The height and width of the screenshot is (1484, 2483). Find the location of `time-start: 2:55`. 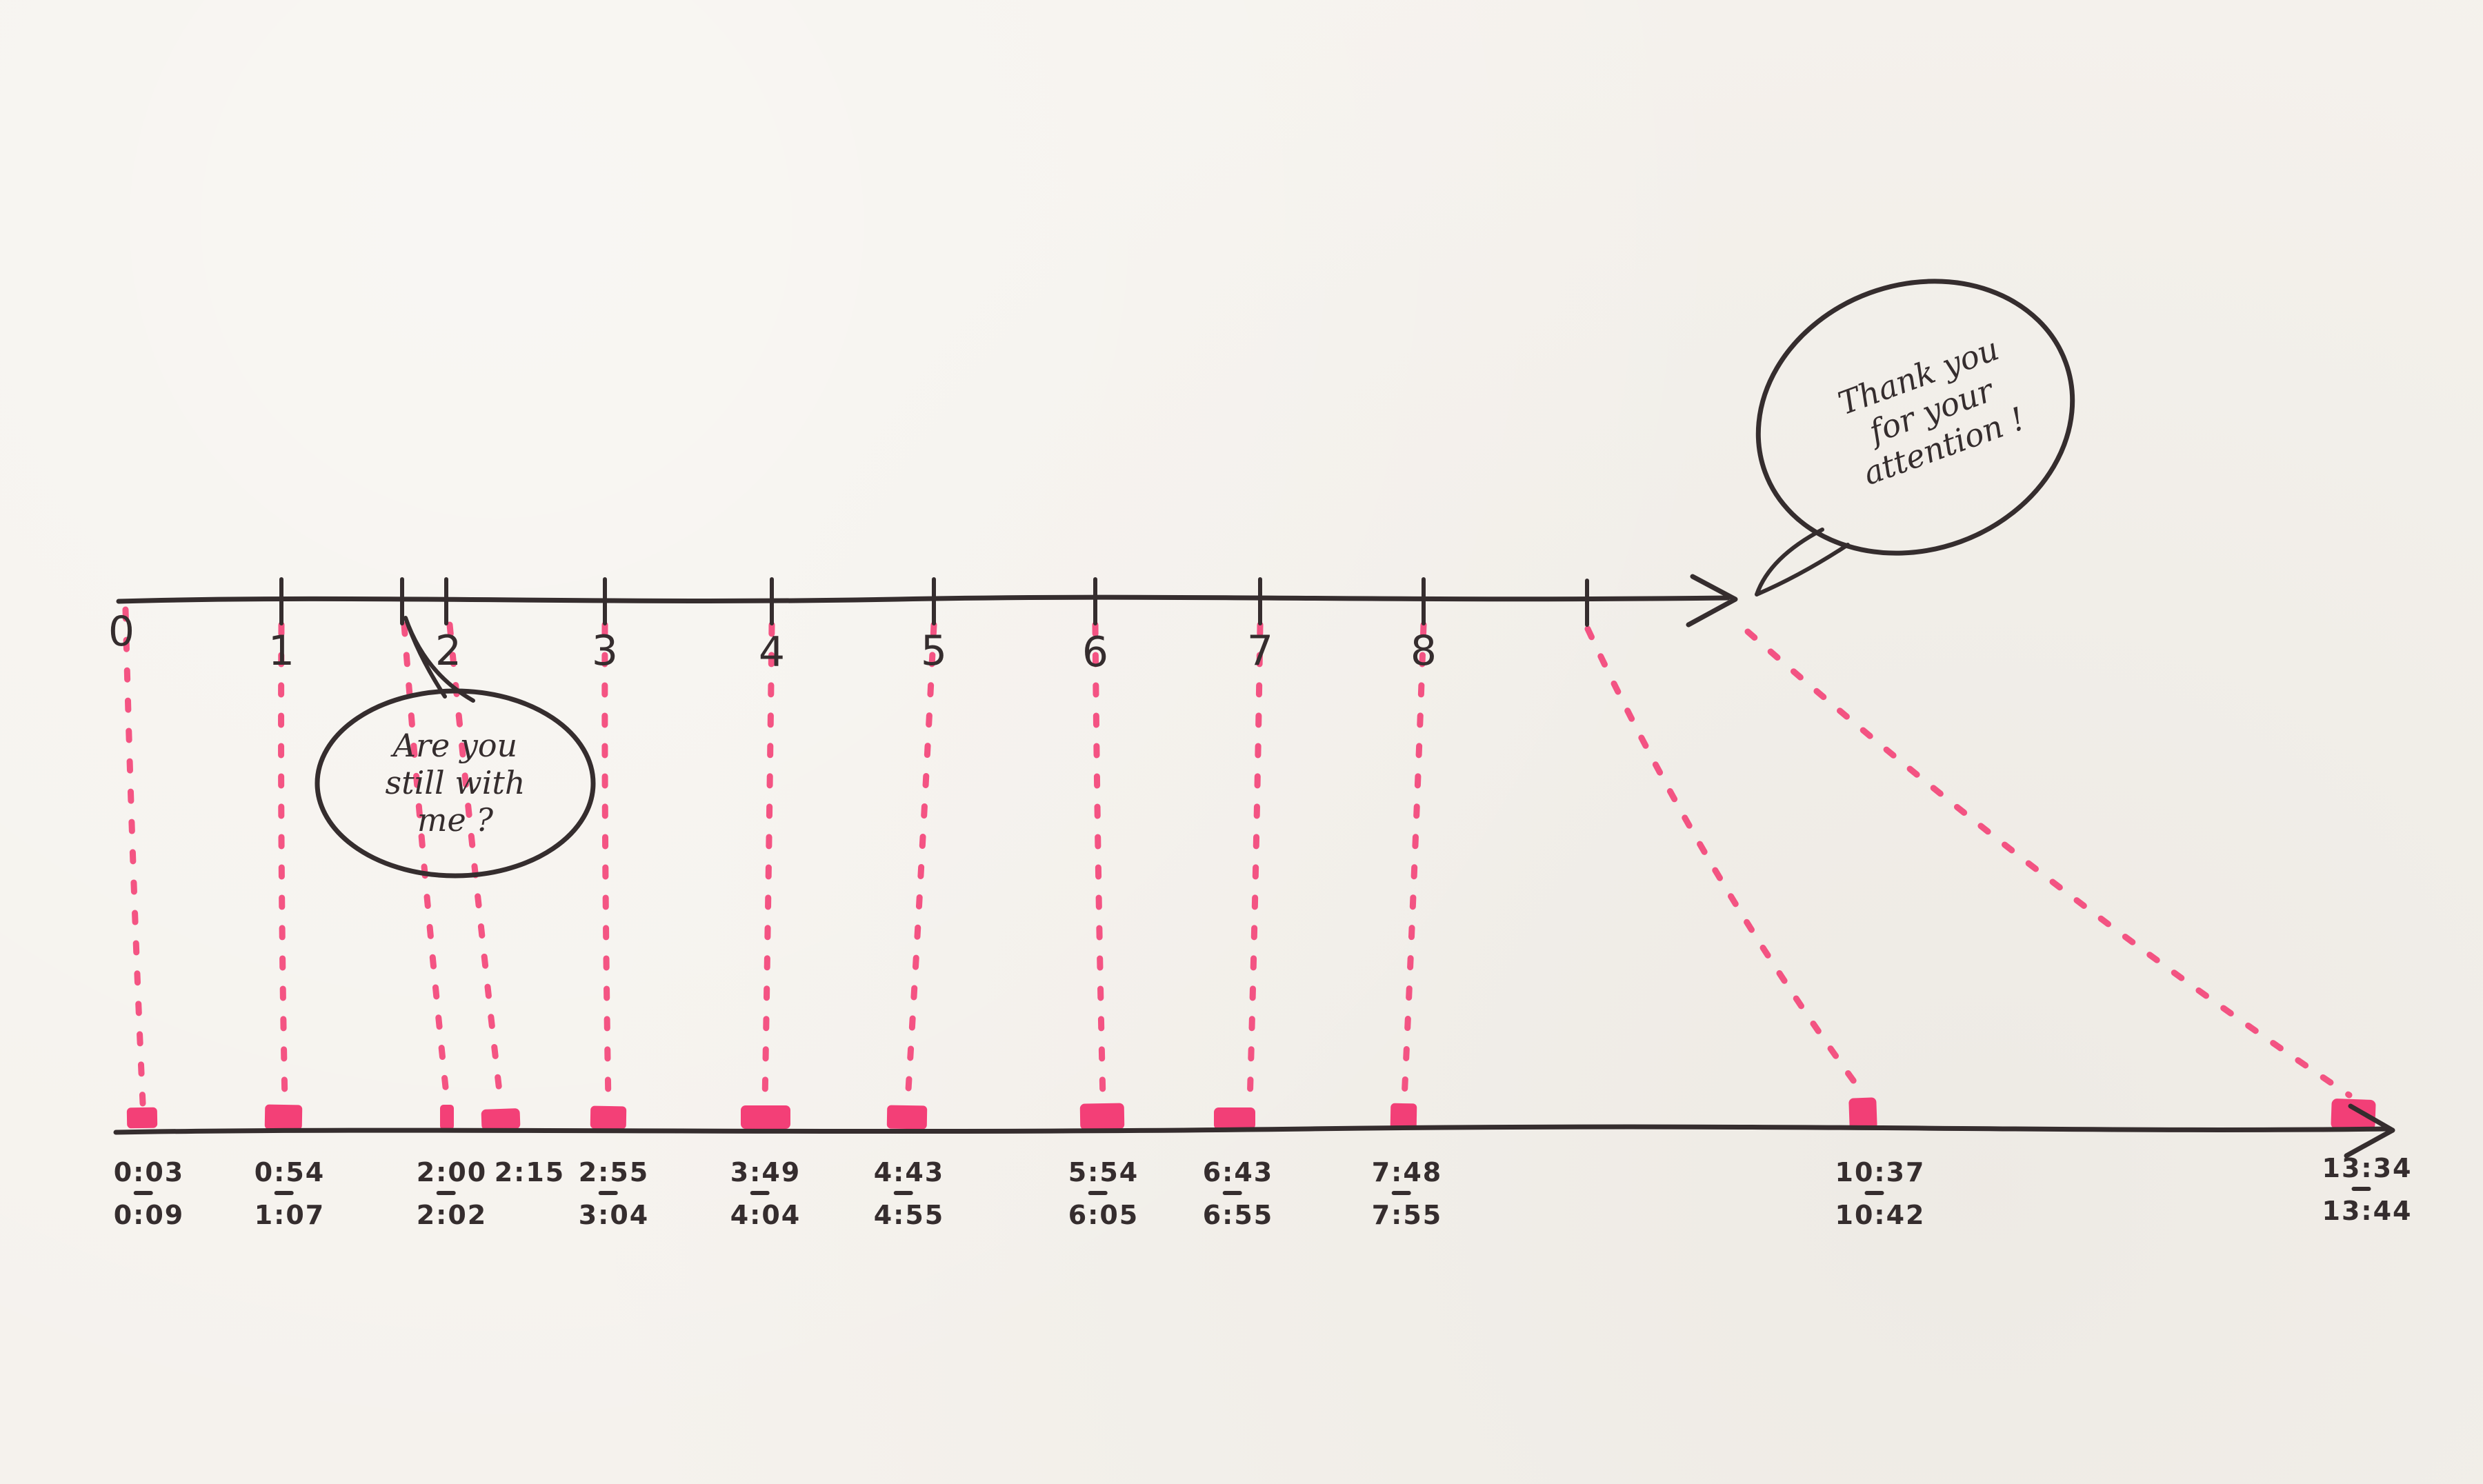

time-start: 2:55 is located at coordinates (614, 1172).